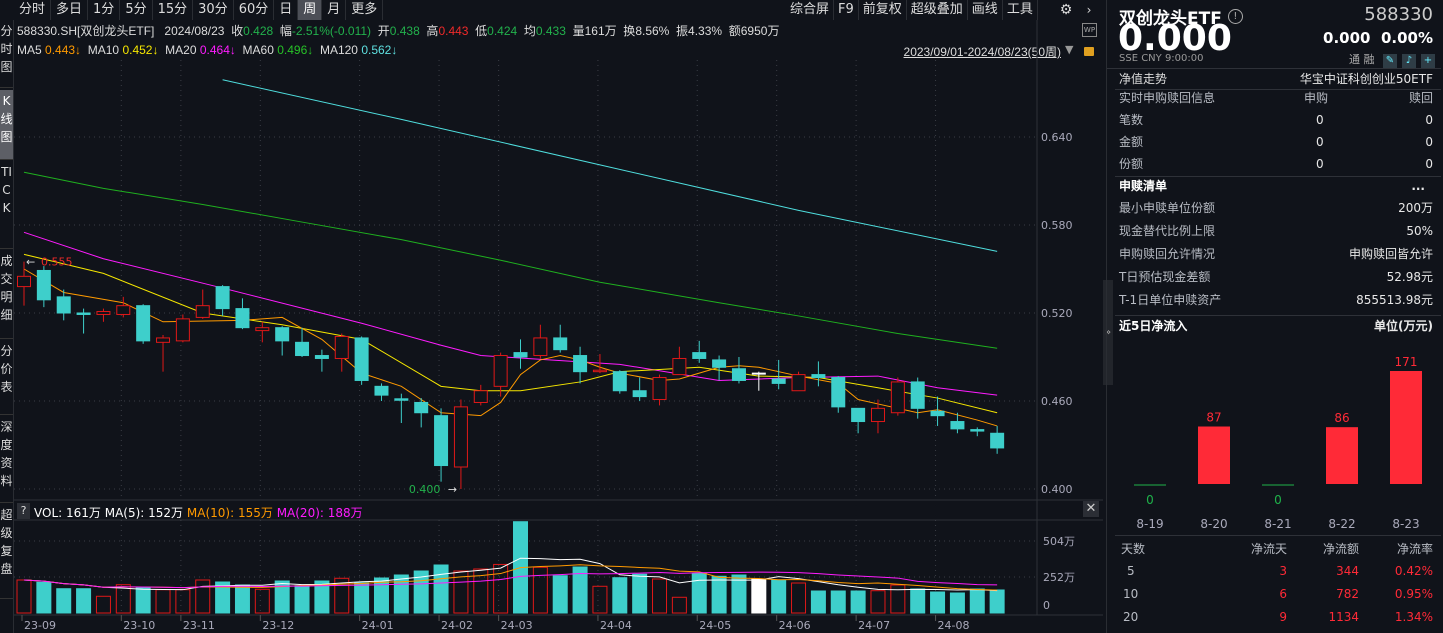 This screenshot has width=1443, height=633. I want to click on collapse-panel-button: », so click(1108, 332).